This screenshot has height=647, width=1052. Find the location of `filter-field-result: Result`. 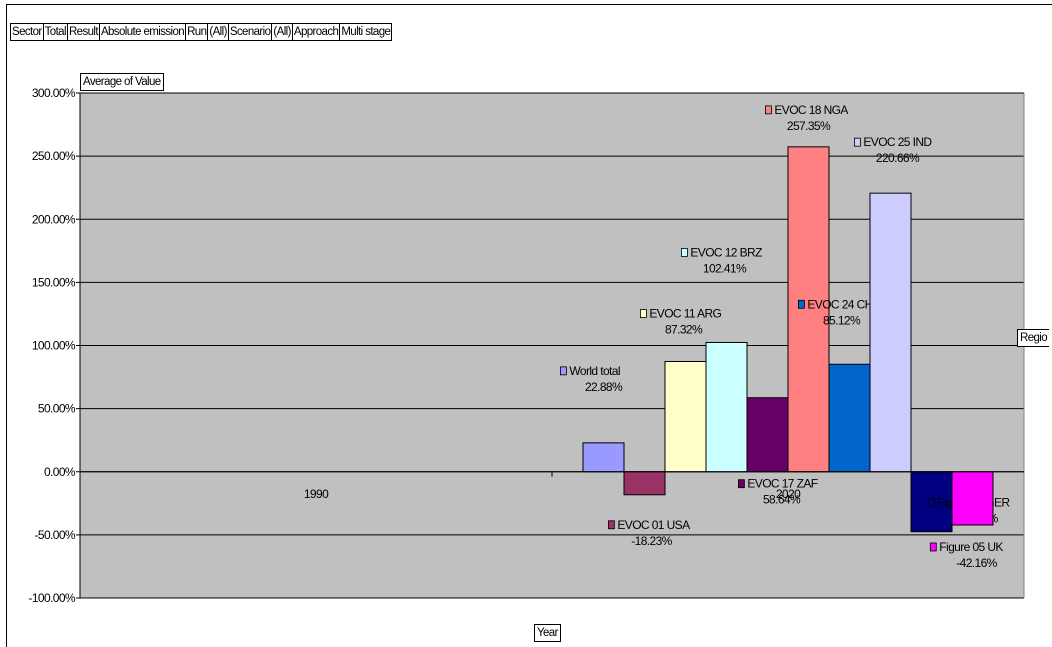

filter-field-result: Result is located at coordinates (83, 32).